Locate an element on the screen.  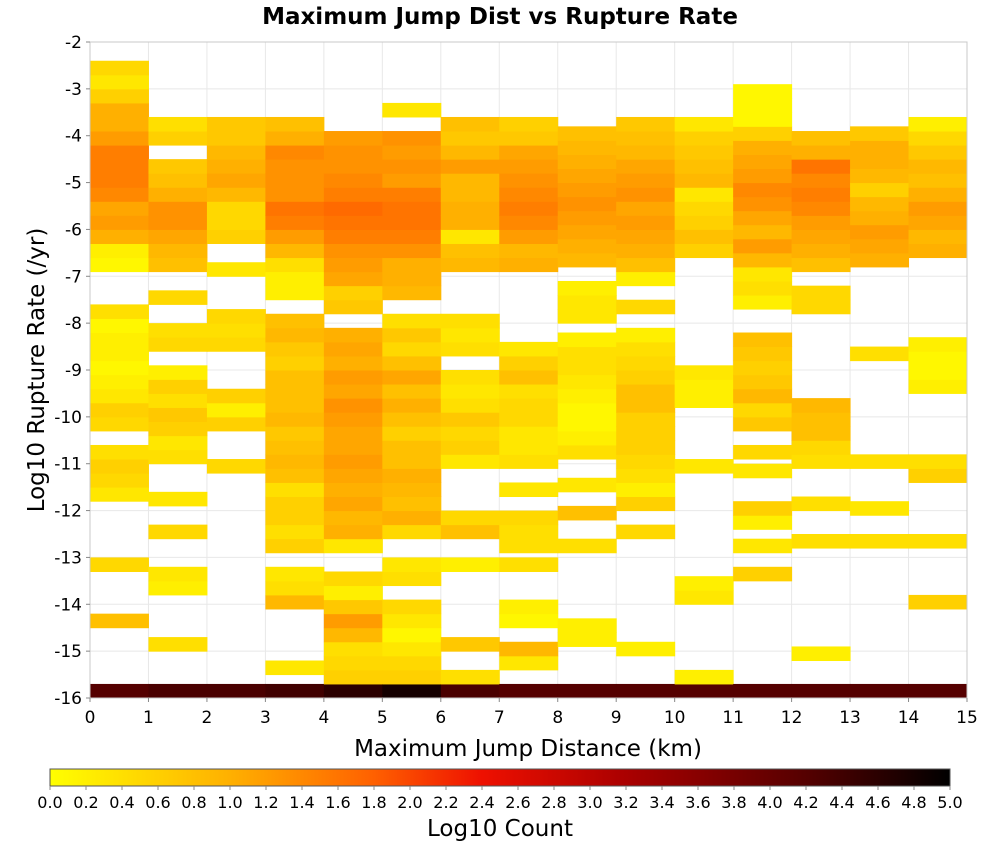
colorbar-tick-label: 0.4 is located at coordinates (121, 802).